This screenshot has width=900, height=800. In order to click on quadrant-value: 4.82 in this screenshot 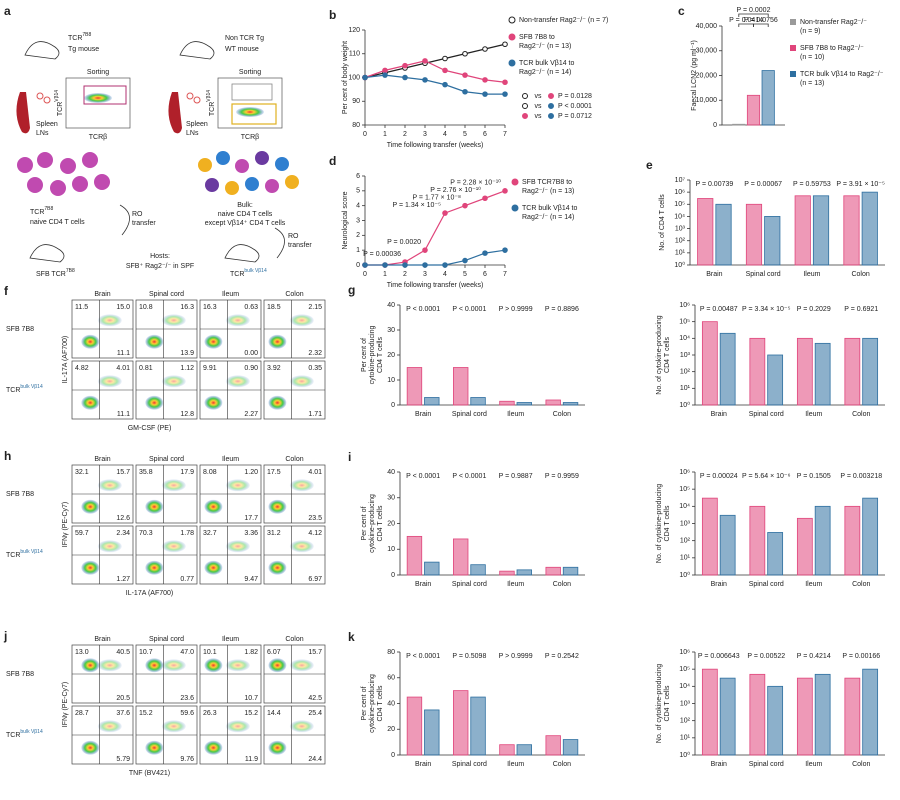, I will do `click(82, 368)`.